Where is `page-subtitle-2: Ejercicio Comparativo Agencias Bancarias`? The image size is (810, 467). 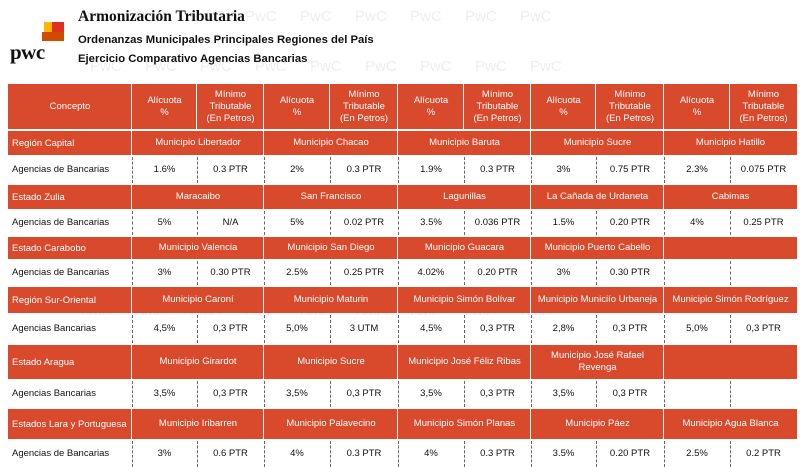
page-subtitle-2: Ejercicio Comparativo Agencias Bancarias is located at coordinates (193, 59).